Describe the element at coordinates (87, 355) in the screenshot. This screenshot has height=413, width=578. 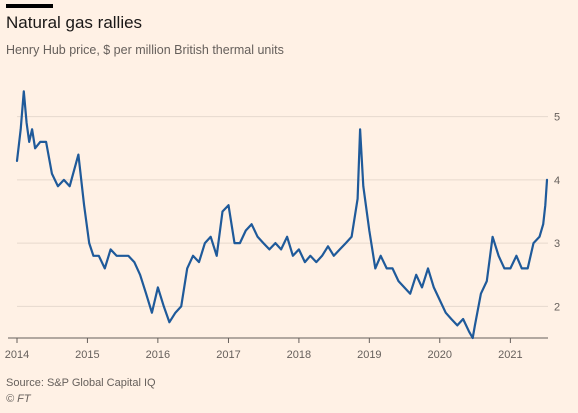
I see `x-tick-label: 2015` at that location.